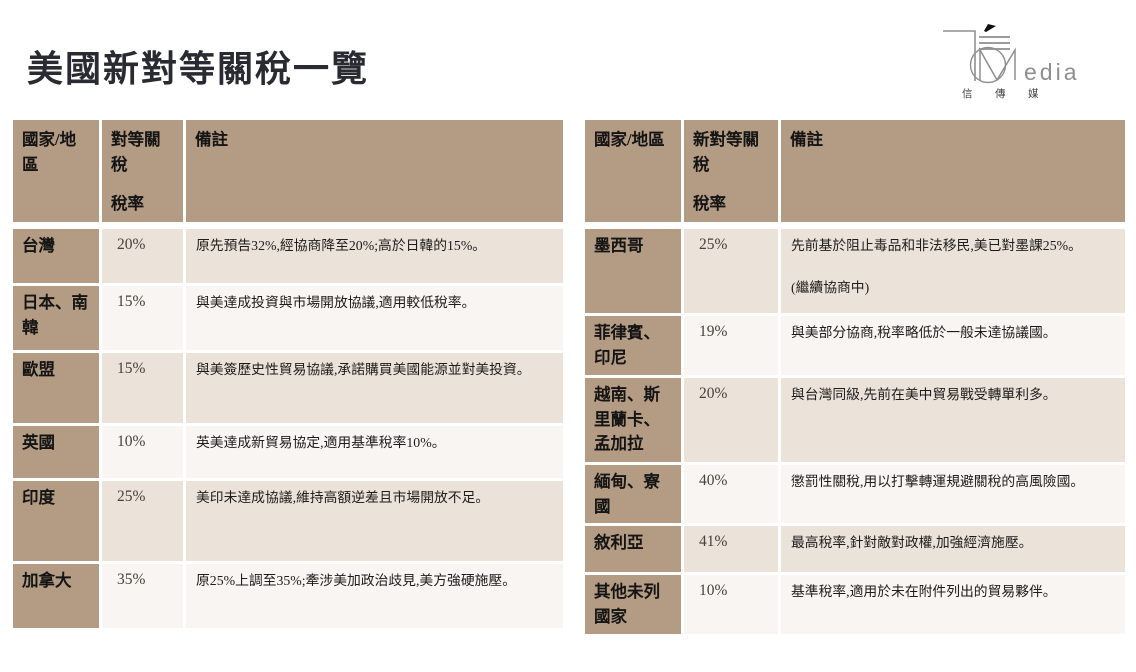 The width and height of the screenshot is (1136, 672). I want to click on table-header-row: 國家/地區 對等關稅 稅率 備註, so click(288, 171).